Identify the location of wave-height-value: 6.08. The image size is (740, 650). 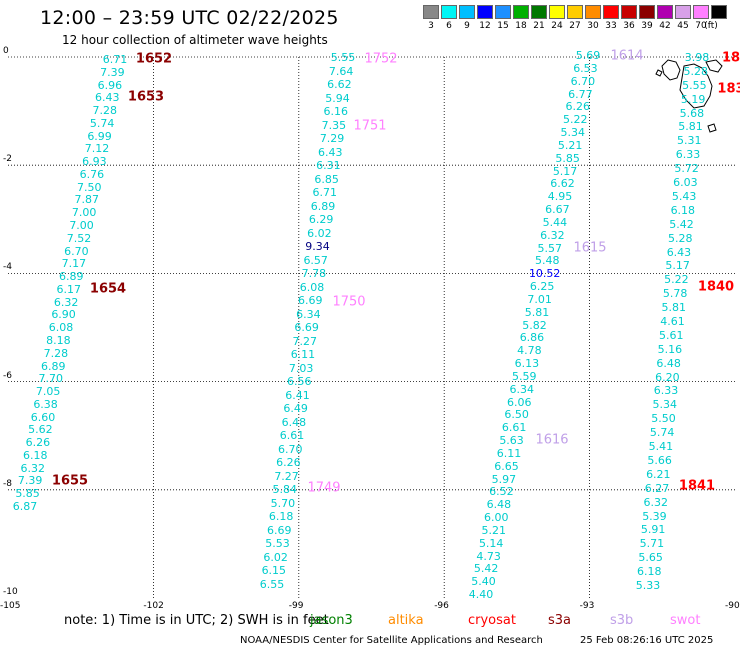
(61, 328).